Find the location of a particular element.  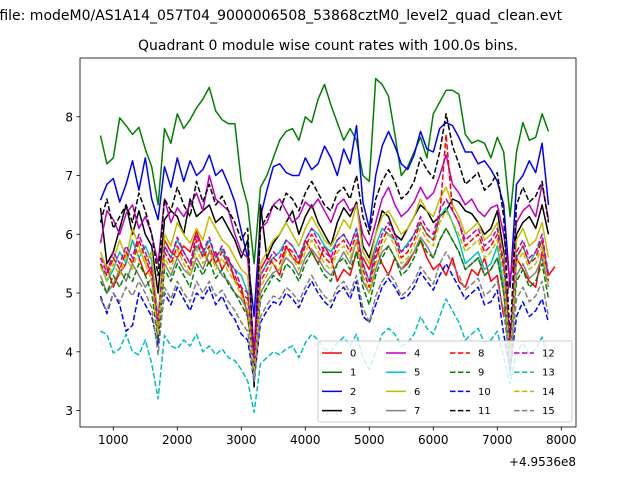

legend-label-1: 1 is located at coordinates (353, 373).